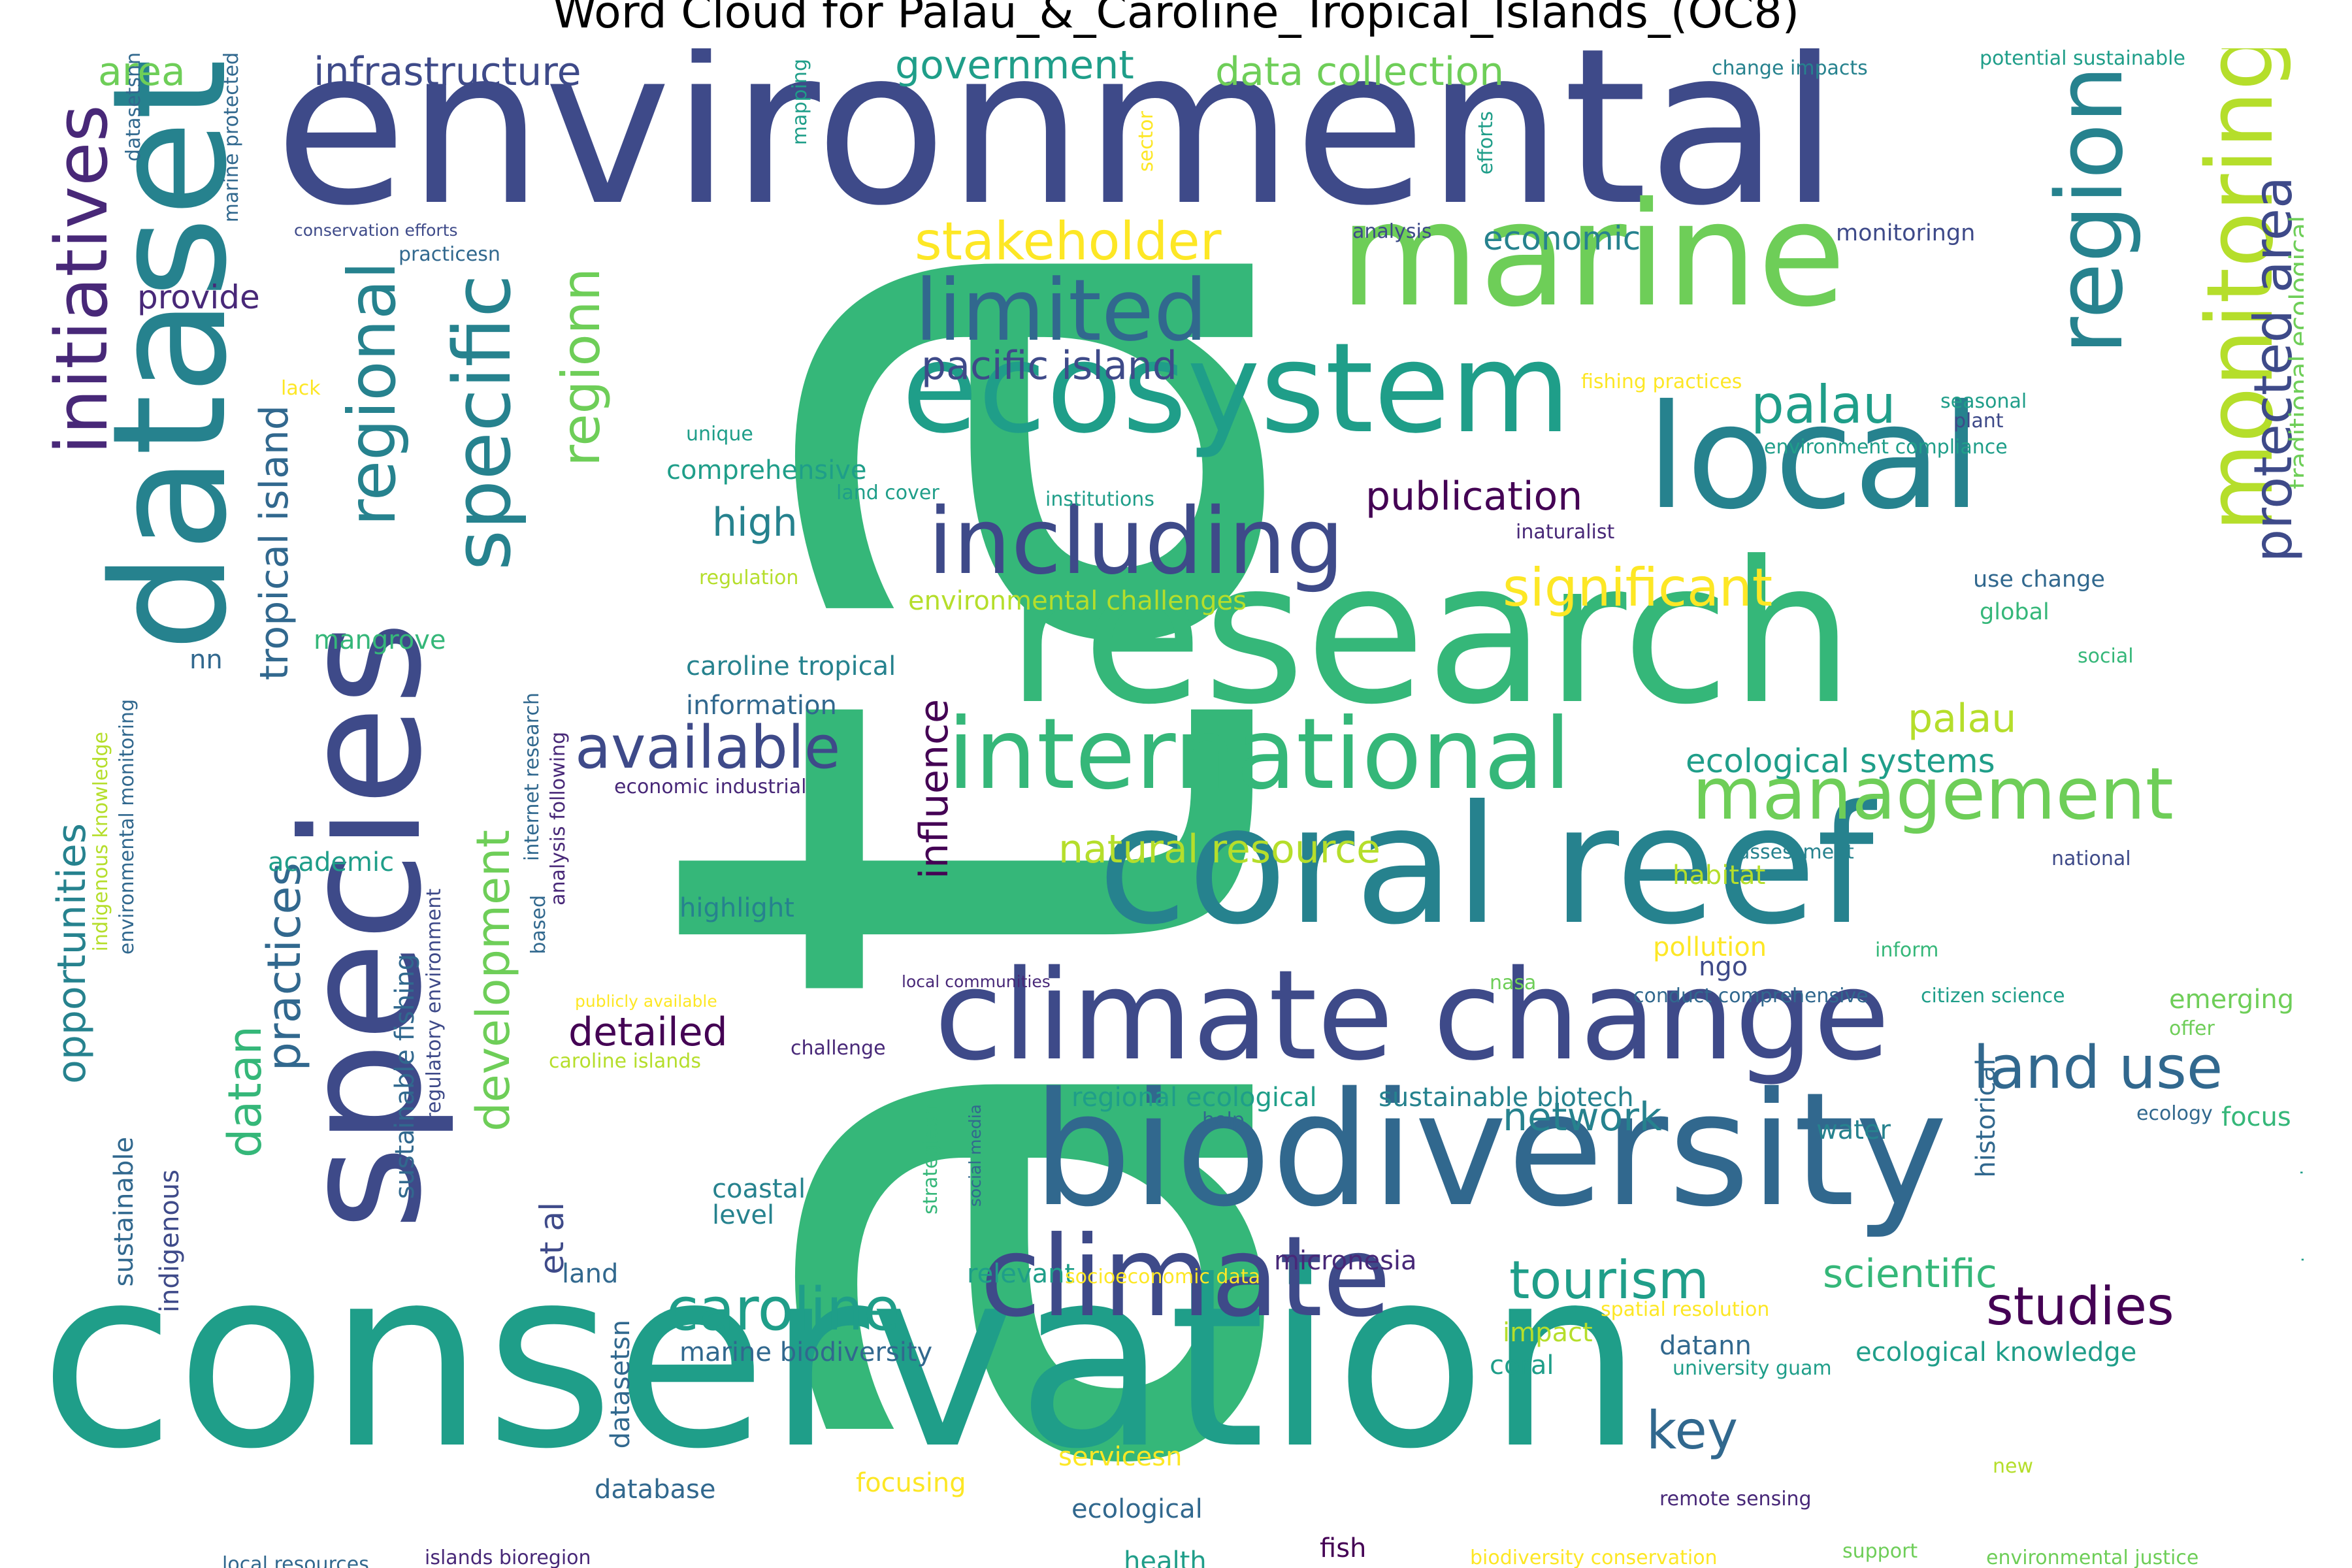 This screenshot has width=2352, height=1568. What do you see at coordinates (655, 1490) in the screenshot?
I see `cloud-word: database` at bounding box center [655, 1490].